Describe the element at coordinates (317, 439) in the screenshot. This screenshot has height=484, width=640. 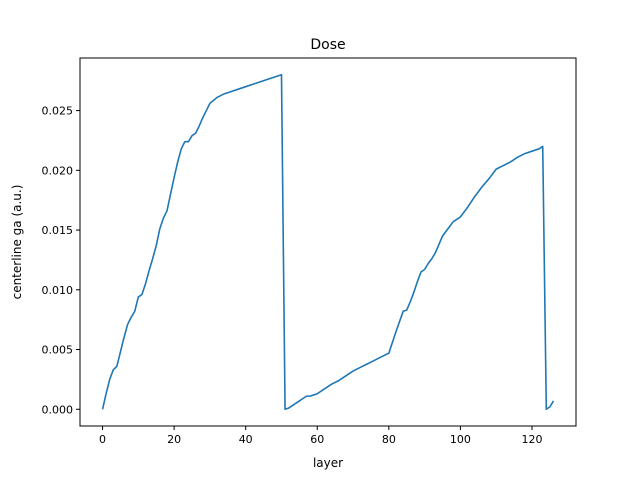
I see `x-tick-label: 60` at that location.